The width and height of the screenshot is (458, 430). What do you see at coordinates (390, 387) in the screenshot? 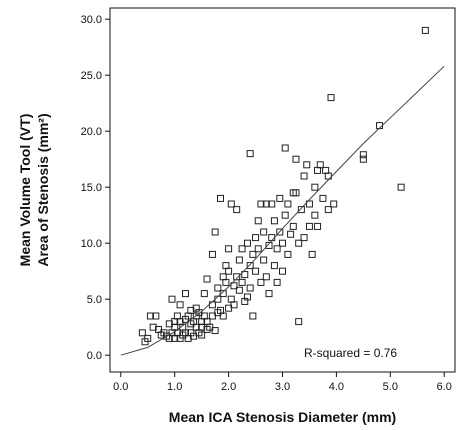
I see `x-tick-label: 5.0` at bounding box center [390, 387].